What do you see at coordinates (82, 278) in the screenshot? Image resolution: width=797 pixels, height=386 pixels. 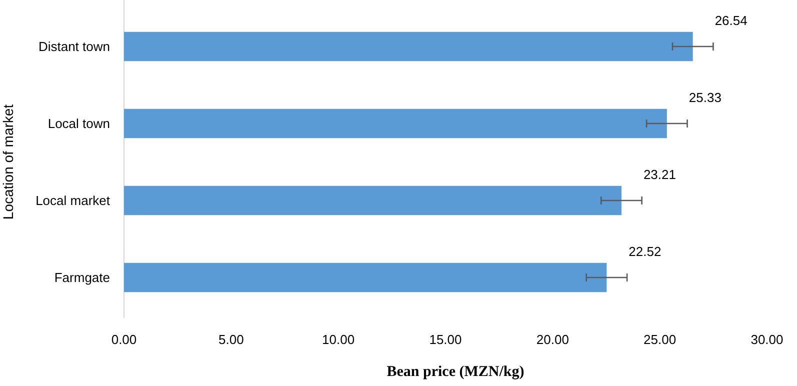 I see `y-tick-label: Farmgate` at bounding box center [82, 278].